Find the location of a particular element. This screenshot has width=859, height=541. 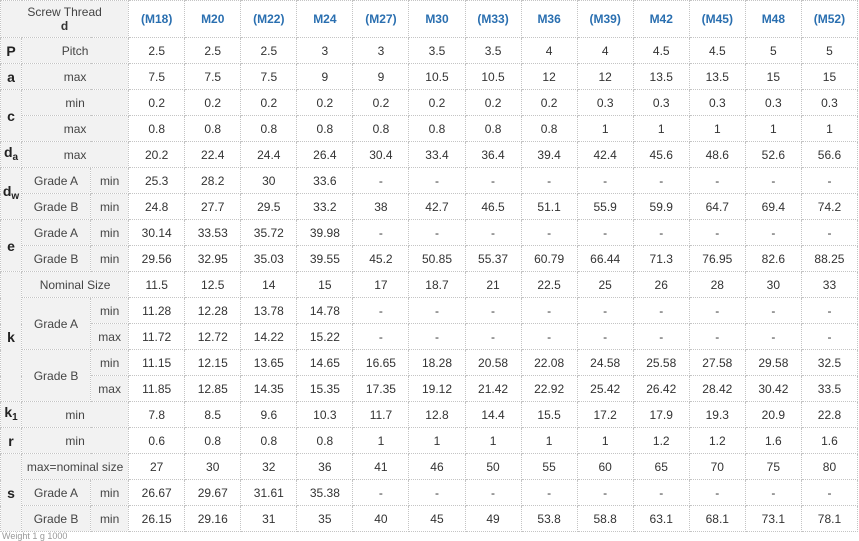

value-cell: 68.1 is located at coordinates (717, 518).